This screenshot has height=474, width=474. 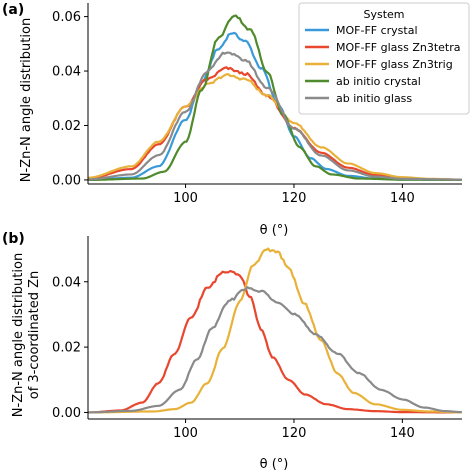 I want to click on legend-box, so click(x=384, y=58).